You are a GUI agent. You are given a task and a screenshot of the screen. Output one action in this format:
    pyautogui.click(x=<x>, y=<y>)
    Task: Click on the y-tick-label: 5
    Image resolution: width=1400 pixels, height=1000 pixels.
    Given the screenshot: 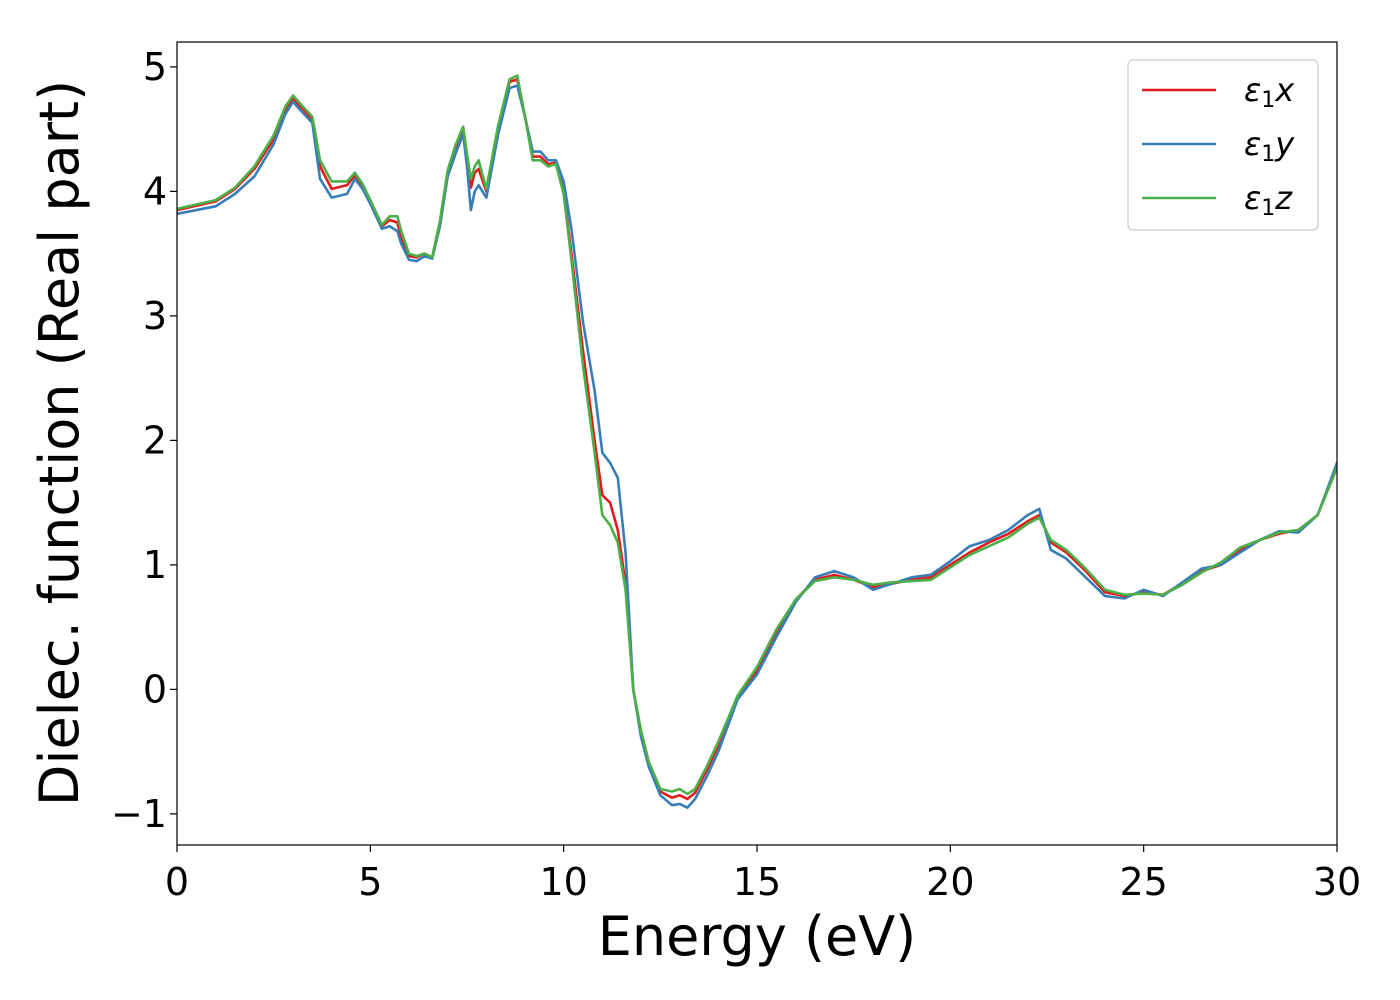 What is the action you would take?
    pyautogui.click(x=155, y=67)
    